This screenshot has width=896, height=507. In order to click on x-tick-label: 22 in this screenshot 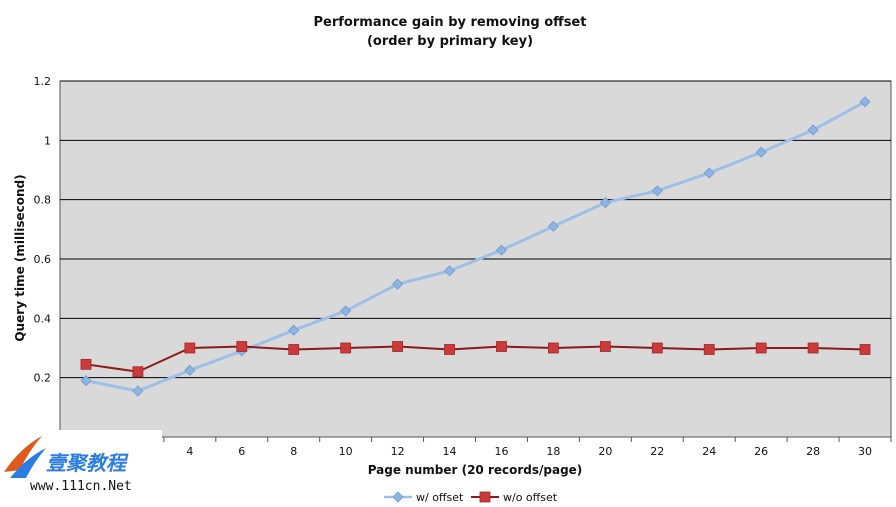, I will do `click(657, 451)`.